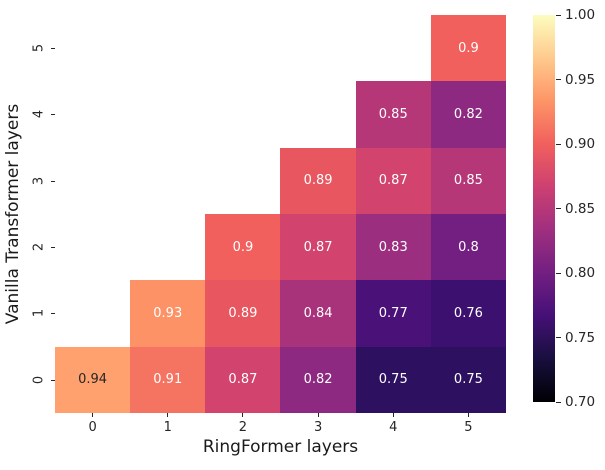  Describe the element at coordinates (27, 114) in the screenshot. I see `y-tick: 4` at that location.